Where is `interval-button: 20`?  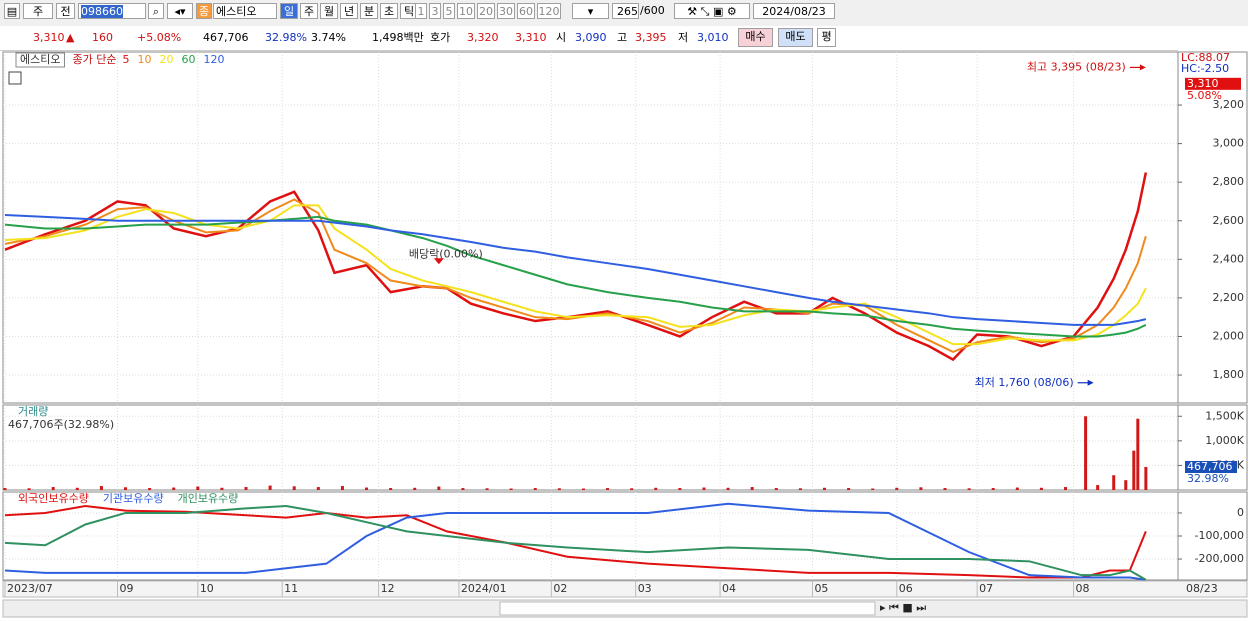
interval-button: 20 is located at coordinates (486, 11).